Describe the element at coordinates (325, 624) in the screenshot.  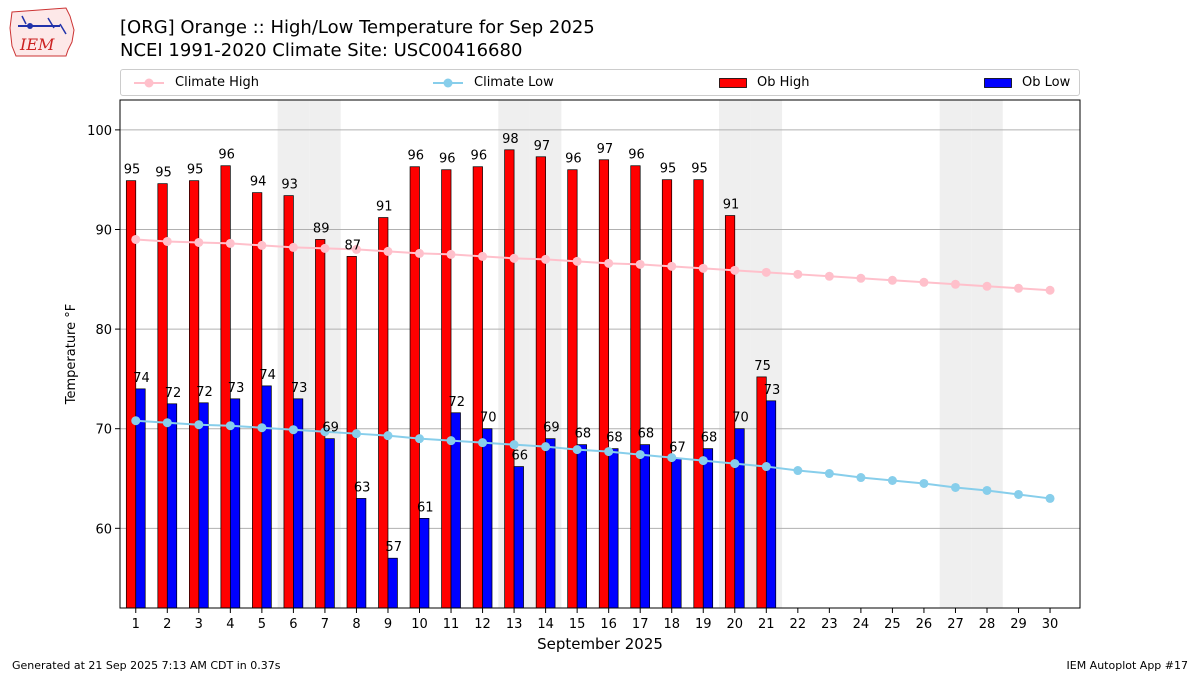
I see `x-tick-label: 7` at that location.